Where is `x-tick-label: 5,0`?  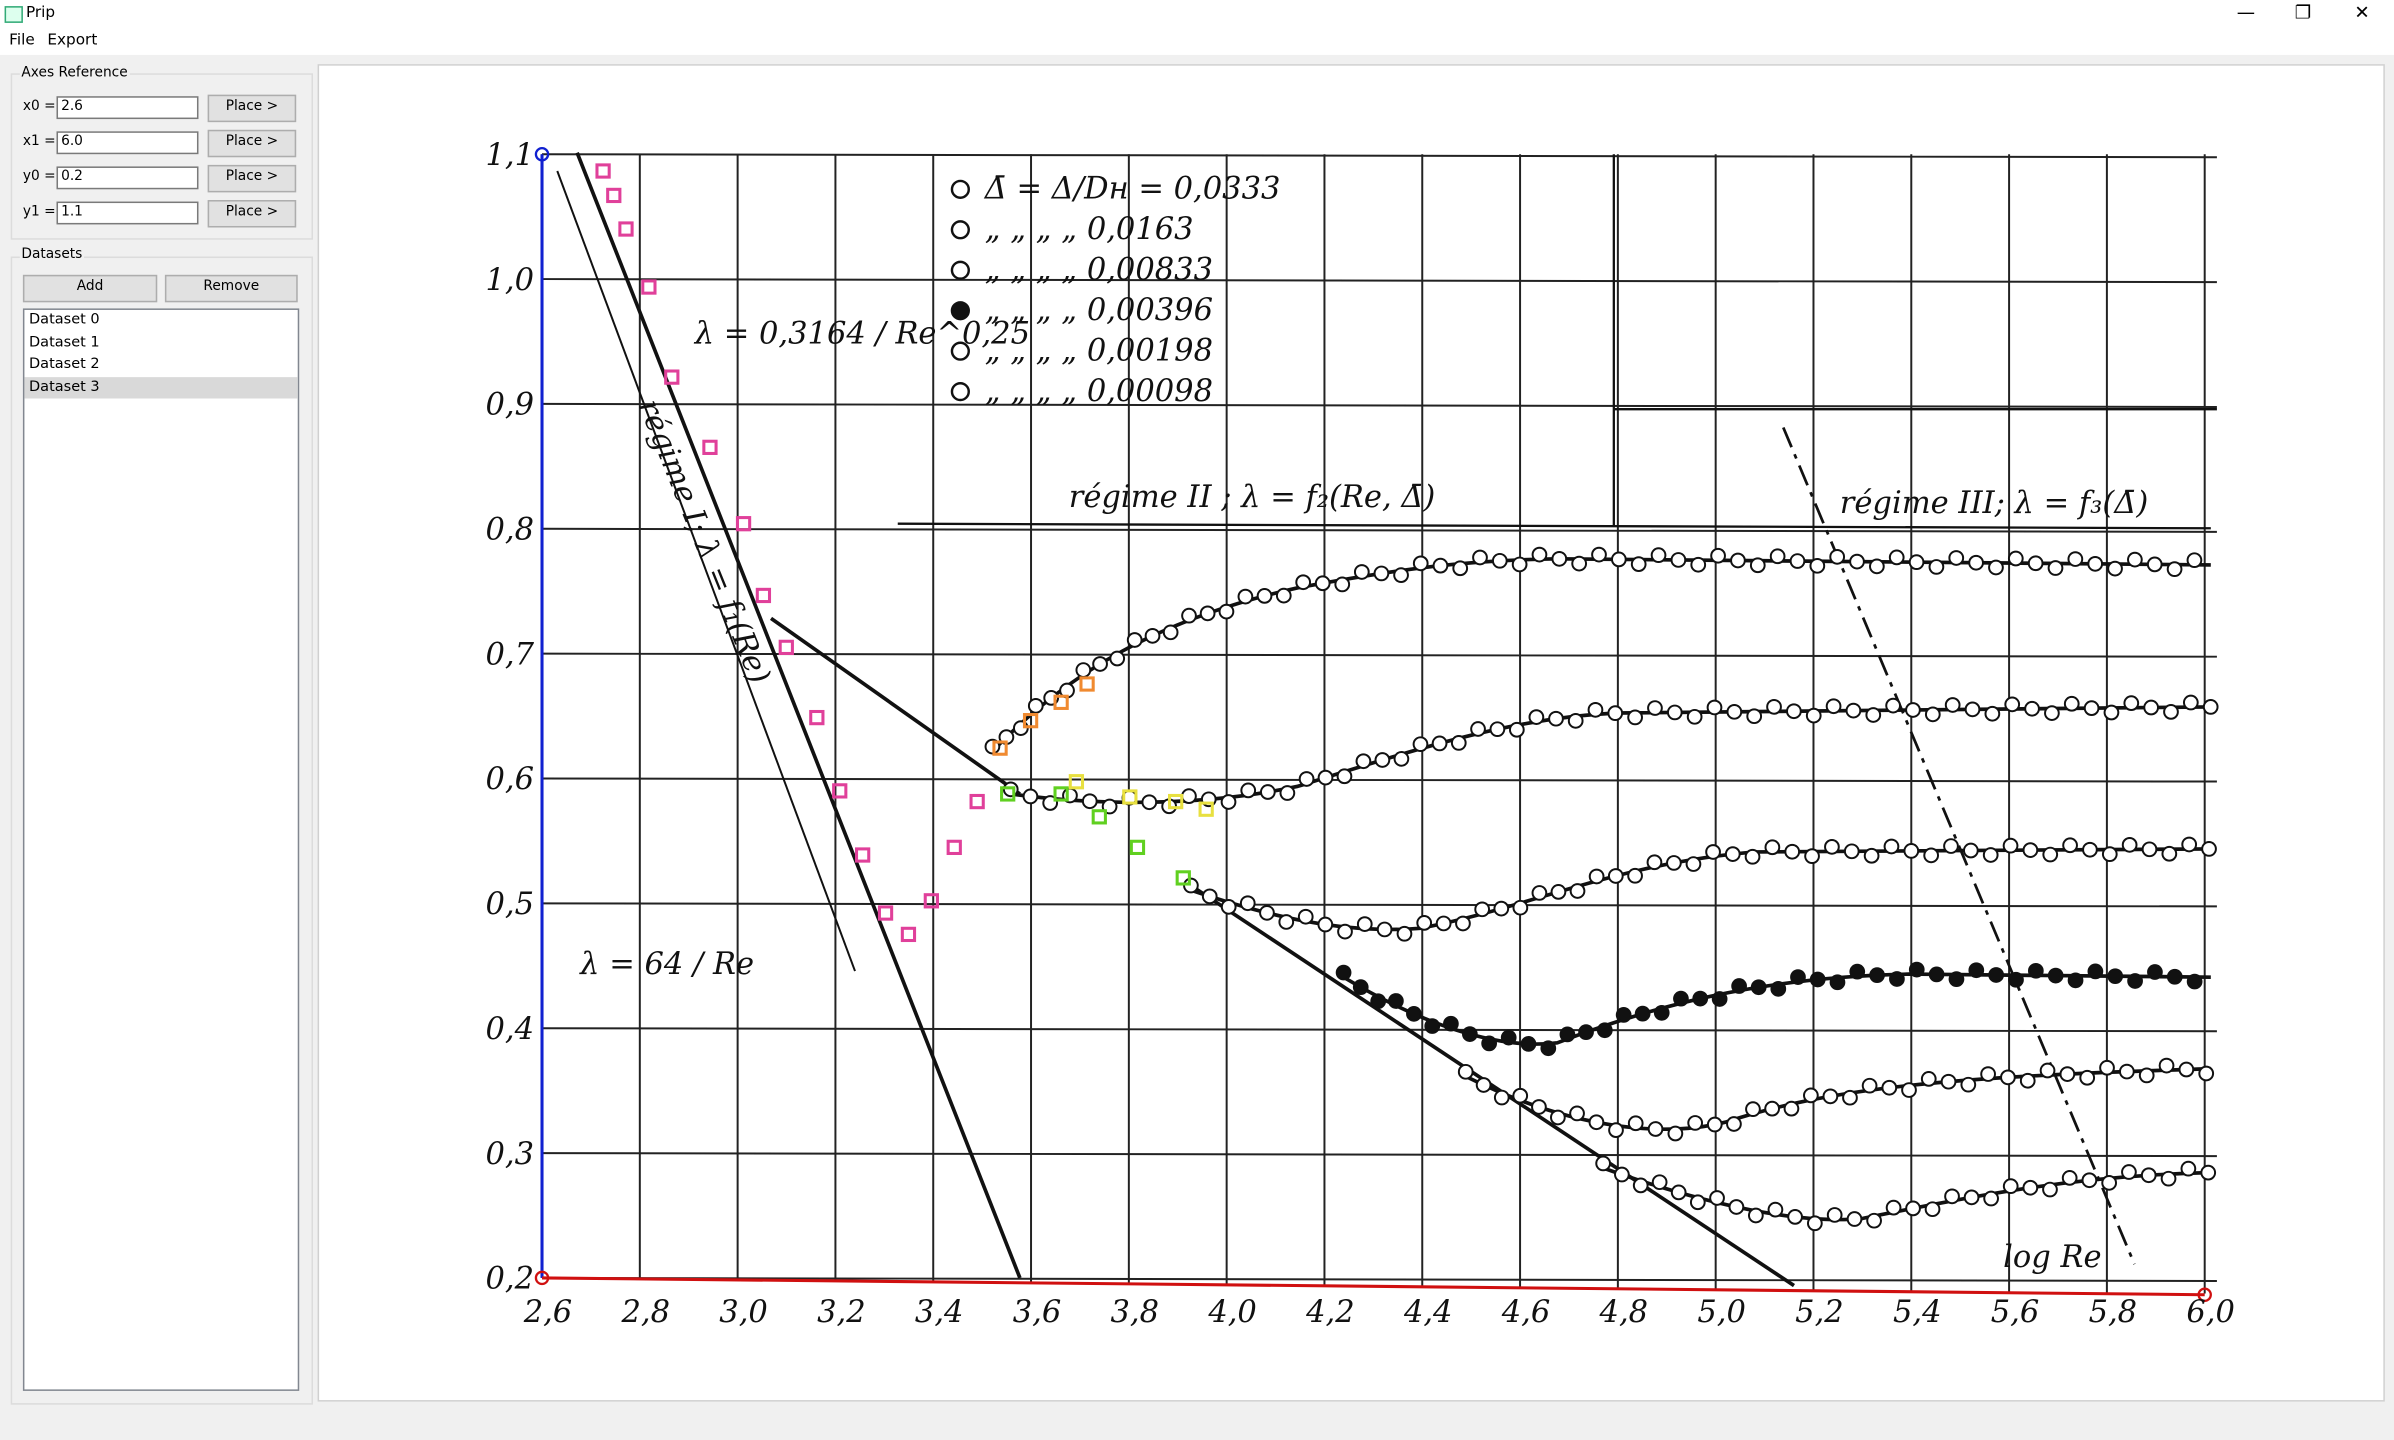 x-tick-label: 5,0 is located at coordinates (1721, 1312).